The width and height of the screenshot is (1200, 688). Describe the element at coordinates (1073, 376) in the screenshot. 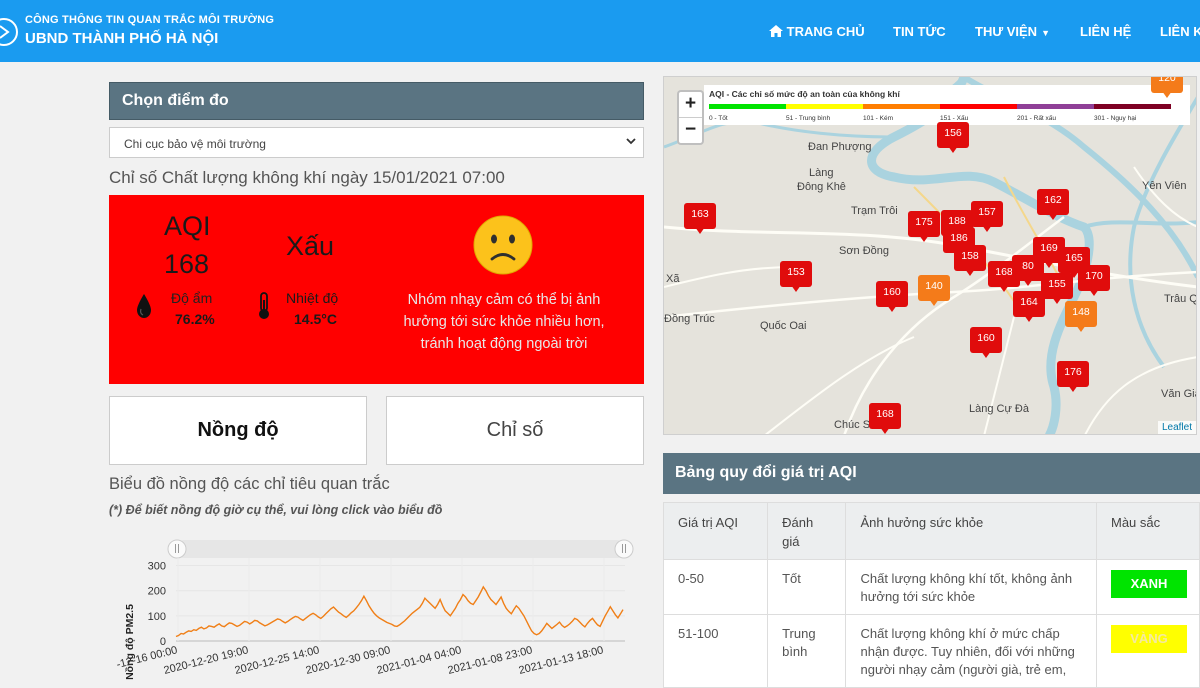

I see `aqi-marker: 176` at that location.